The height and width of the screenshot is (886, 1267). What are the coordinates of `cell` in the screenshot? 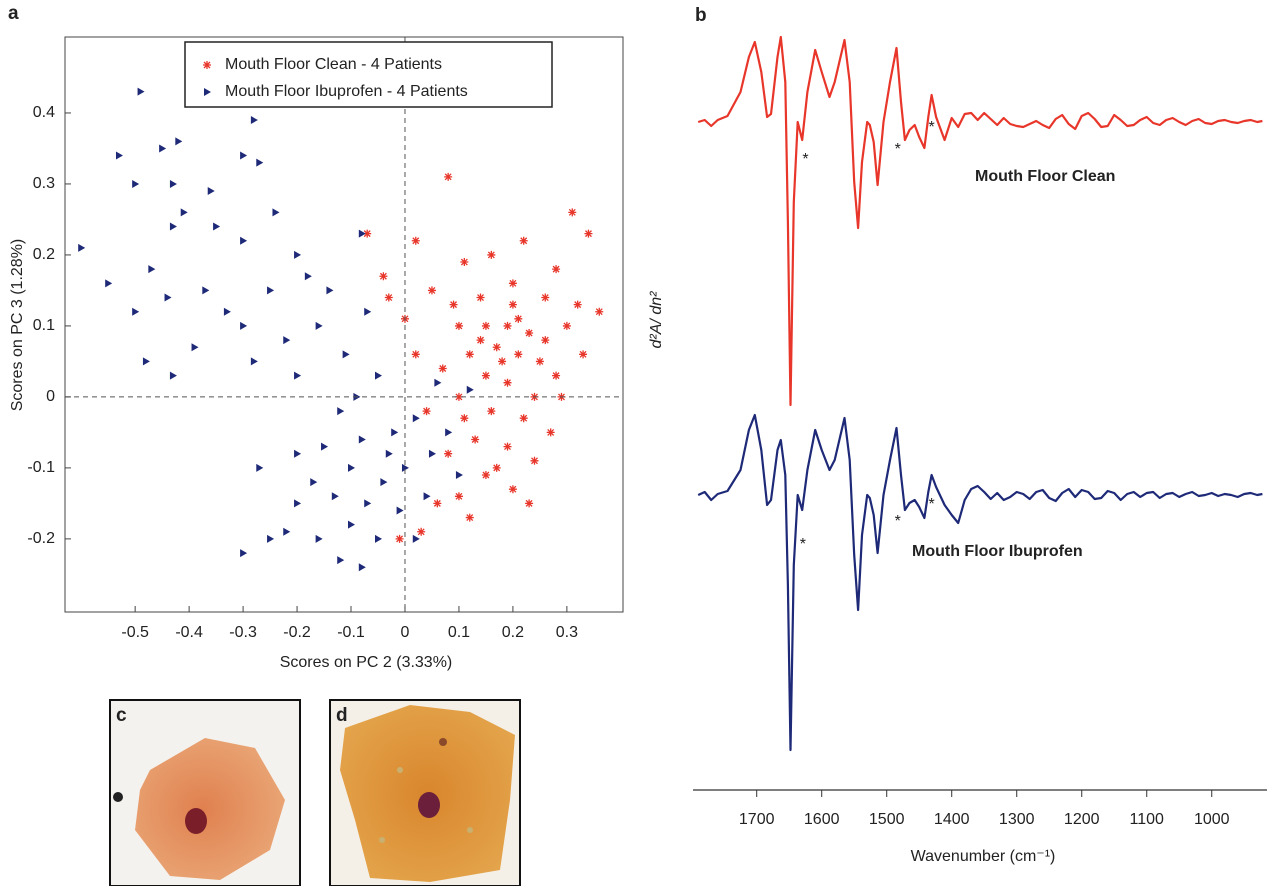 It's located at (210, 809).